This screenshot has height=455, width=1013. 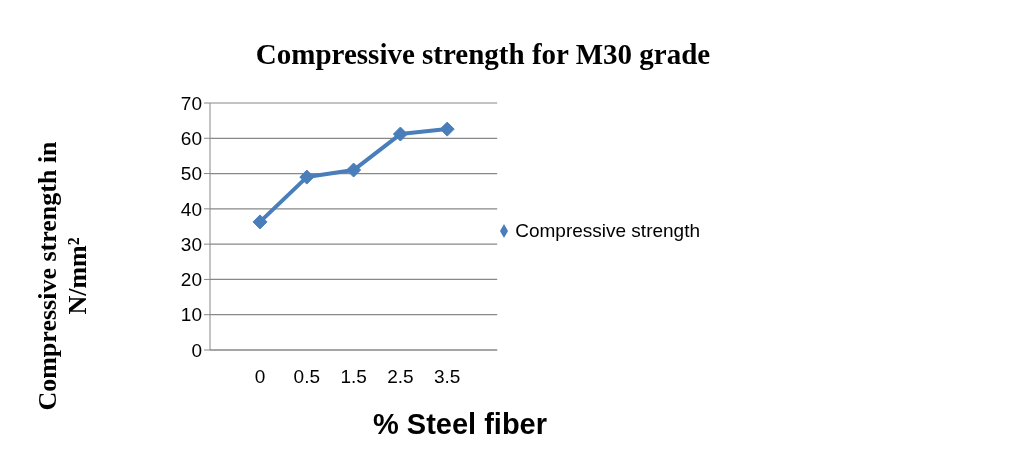 What do you see at coordinates (191, 103) in the screenshot?
I see `y-tick-label: 70` at bounding box center [191, 103].